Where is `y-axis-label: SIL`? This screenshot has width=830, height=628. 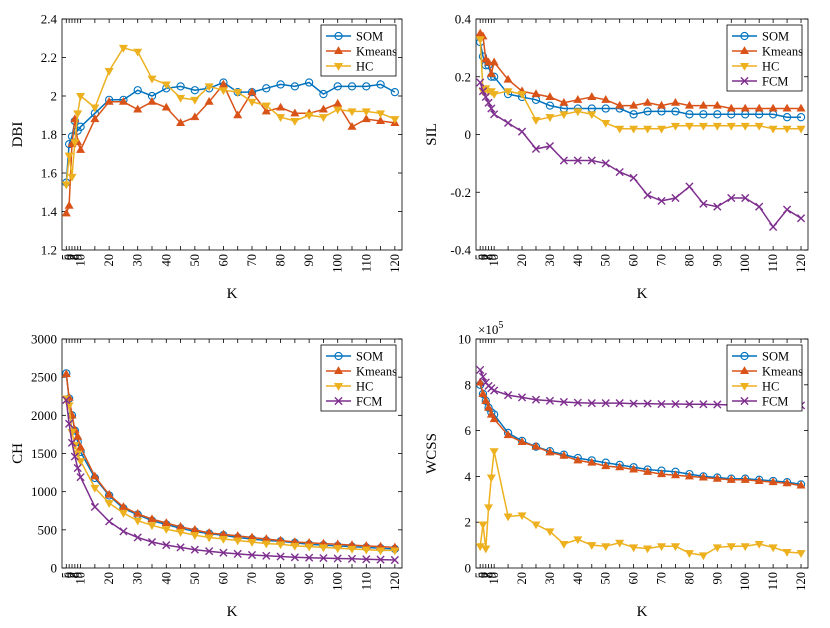 y-axis-label: SIL is located at coordinates (432, 134).